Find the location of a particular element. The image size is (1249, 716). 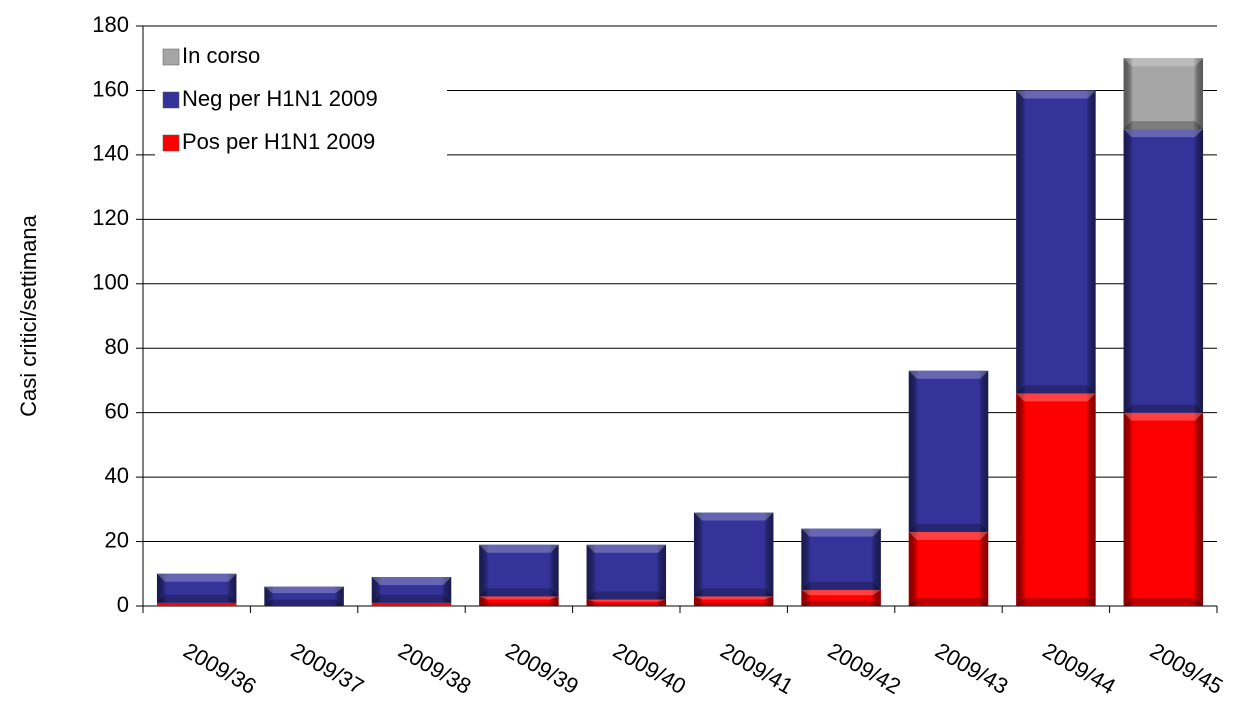

legend-label: In corso is located at coordinates (221, 55).